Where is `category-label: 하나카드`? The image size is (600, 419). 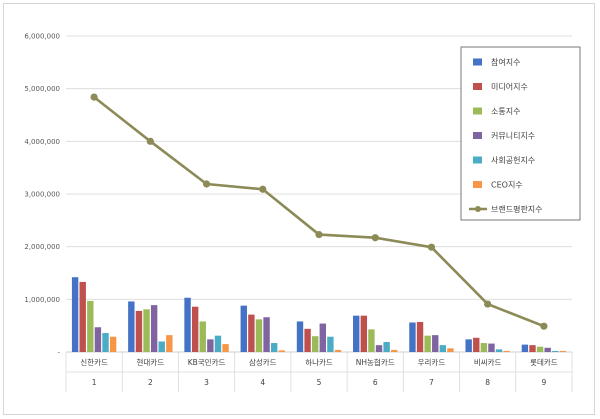
category-label: 하나카드 is located at coordinates (319, 362).